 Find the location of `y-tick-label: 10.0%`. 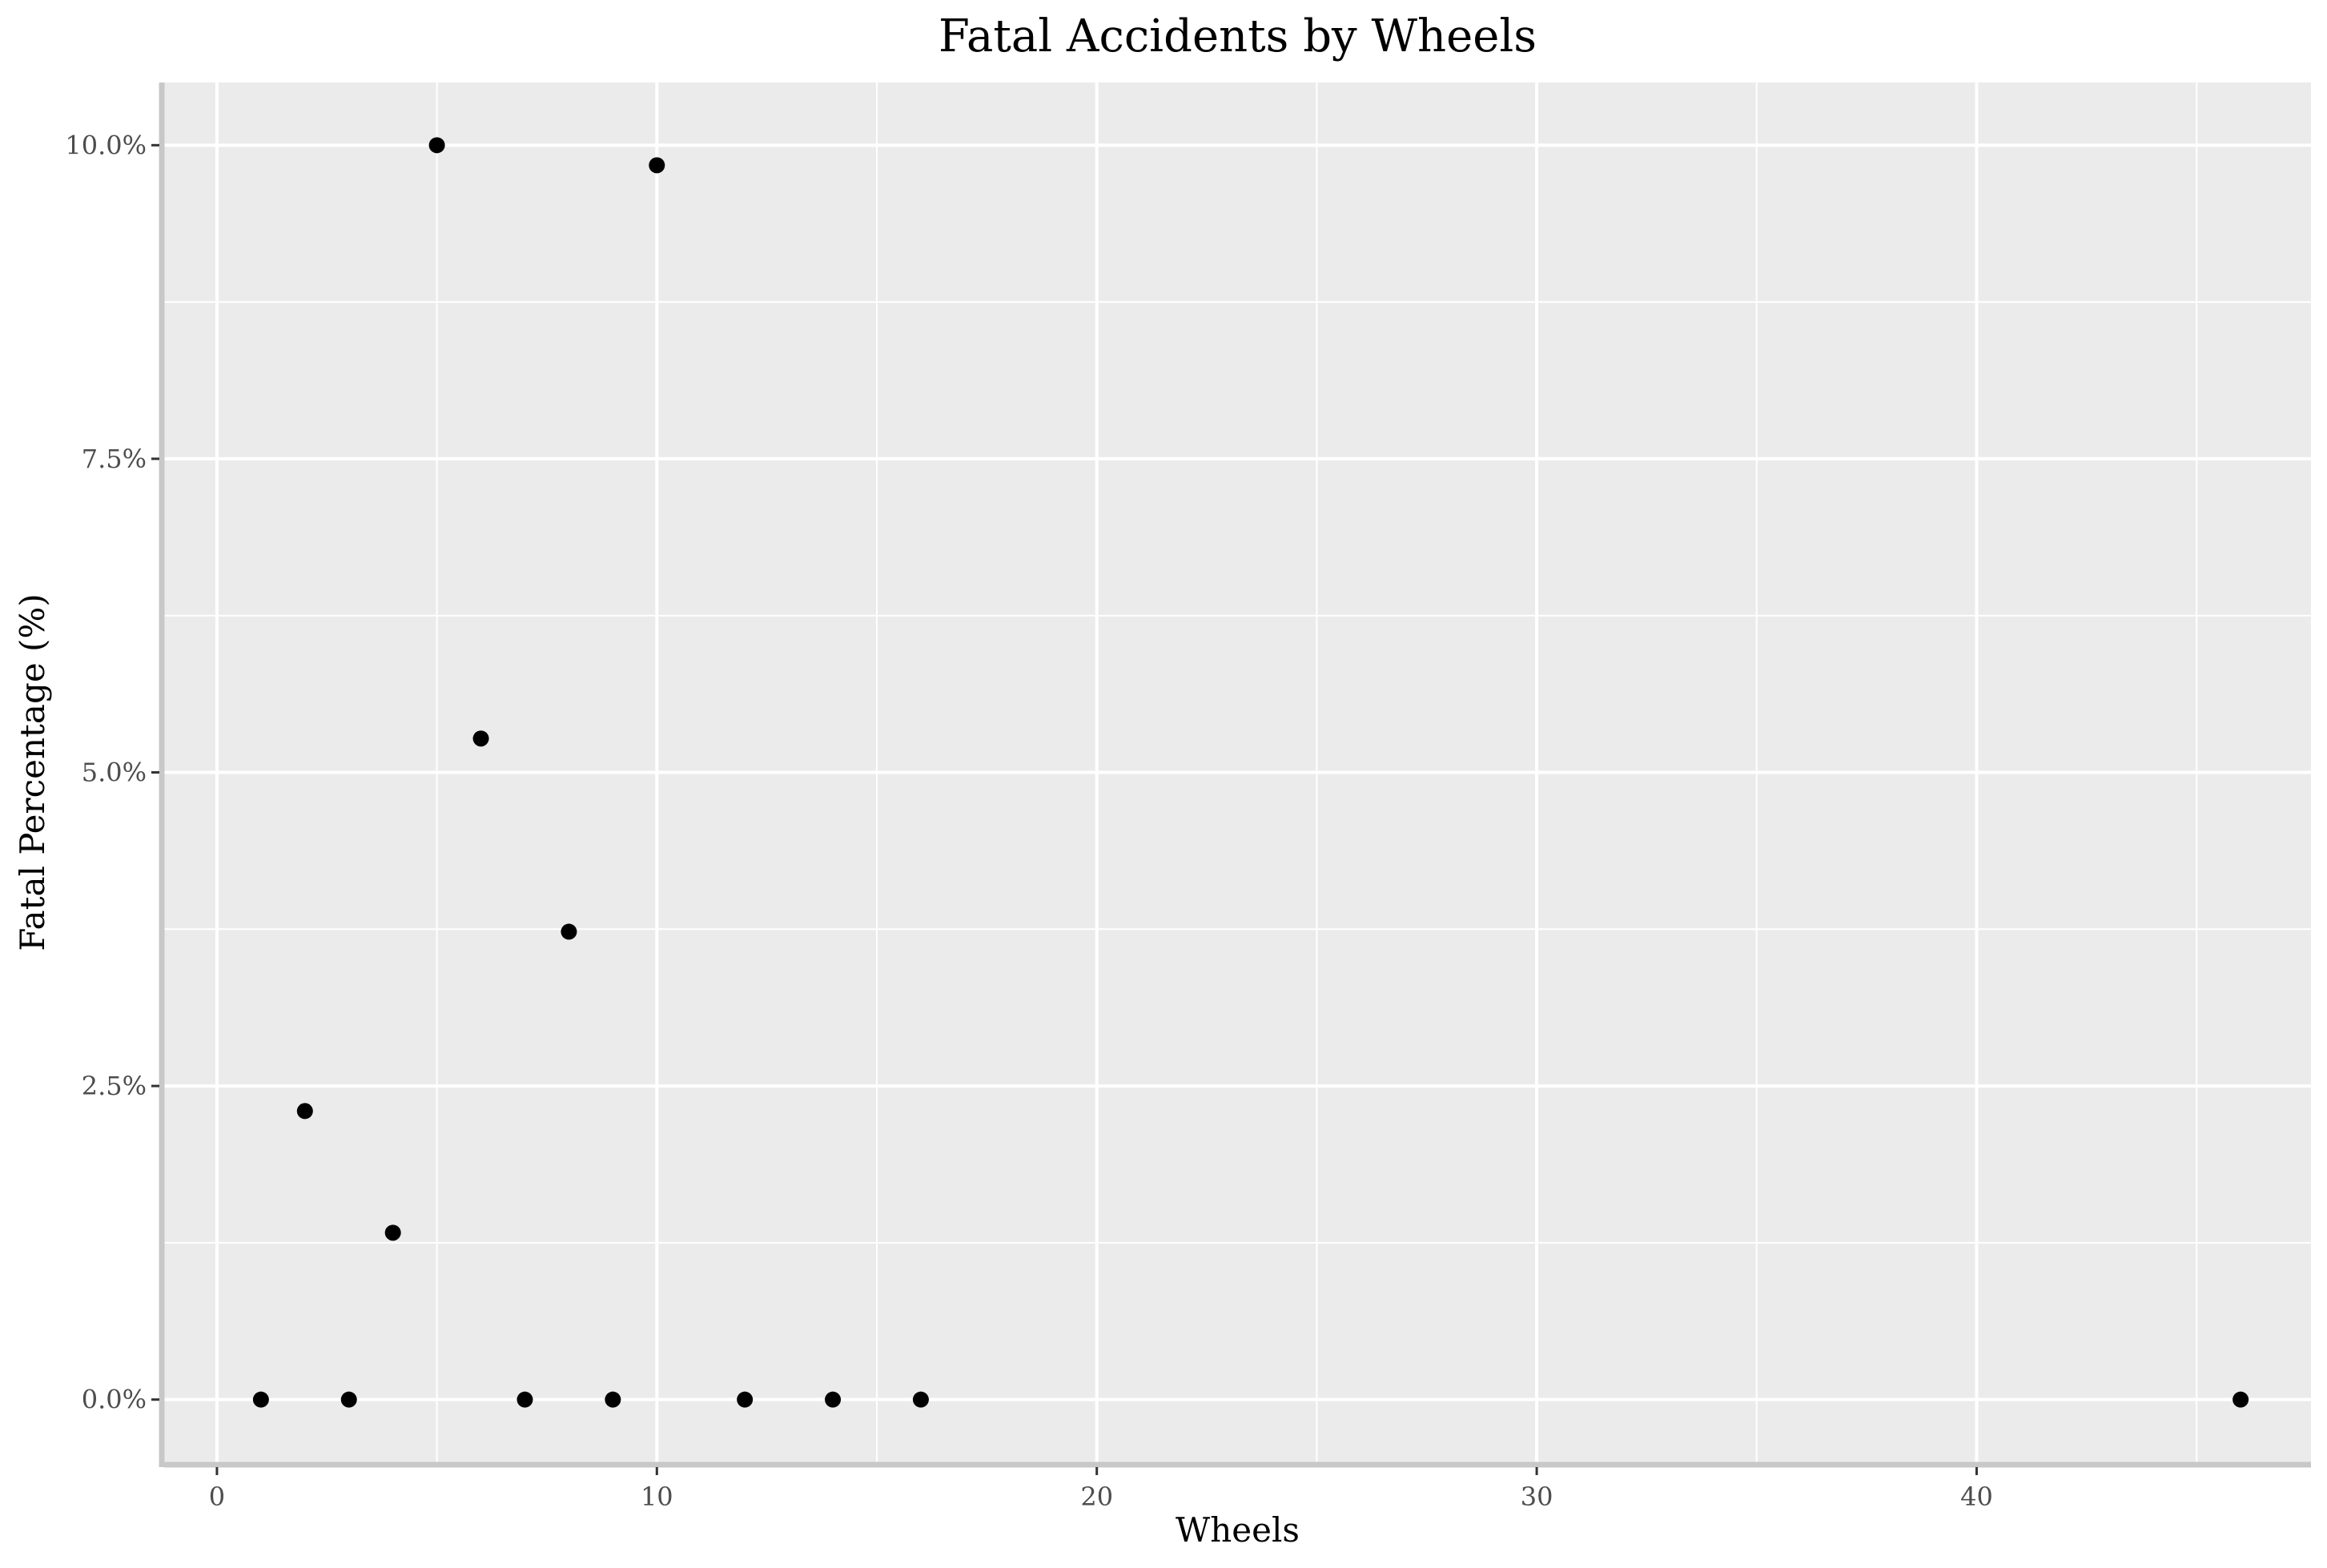

y-tick-label: 10.0% is located at coordinates (106, 145).